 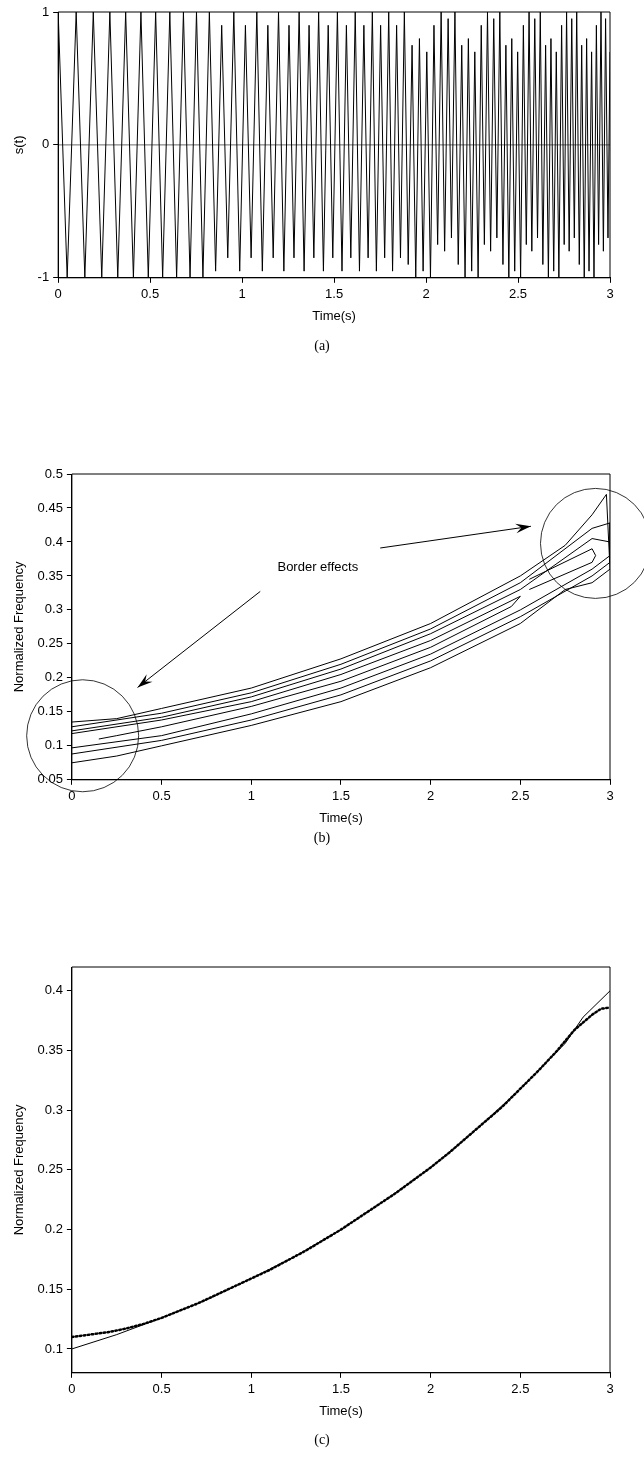 What do you see at coordinates (19, 145) in the screenshot?
I see `y-axis-title: s(t)` at bounding box center [19, 145].